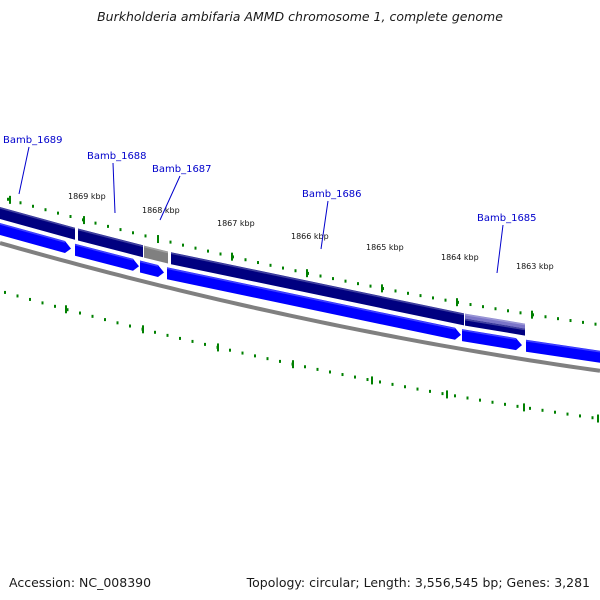 The image size is (600, 600). I want to click on kbp-label: 1867 kbp, so click(236, 223).